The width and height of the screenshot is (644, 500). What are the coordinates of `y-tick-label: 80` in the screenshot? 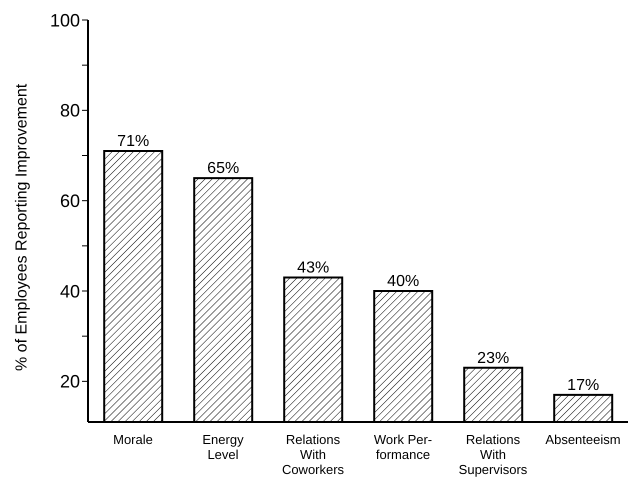 It's located at (70, 110).